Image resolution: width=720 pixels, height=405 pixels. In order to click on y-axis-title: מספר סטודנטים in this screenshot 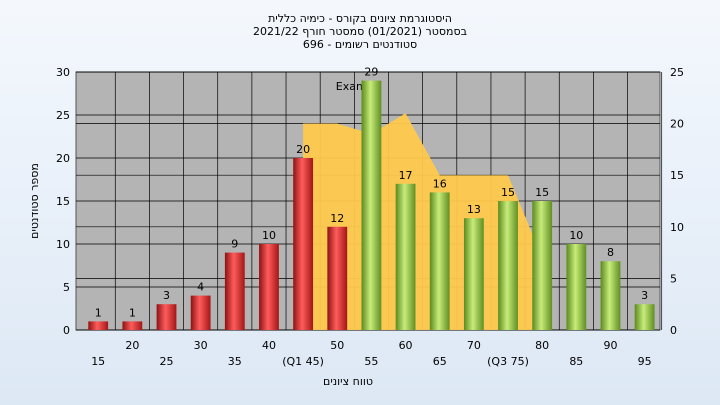, I will do `click(34, 201)`.